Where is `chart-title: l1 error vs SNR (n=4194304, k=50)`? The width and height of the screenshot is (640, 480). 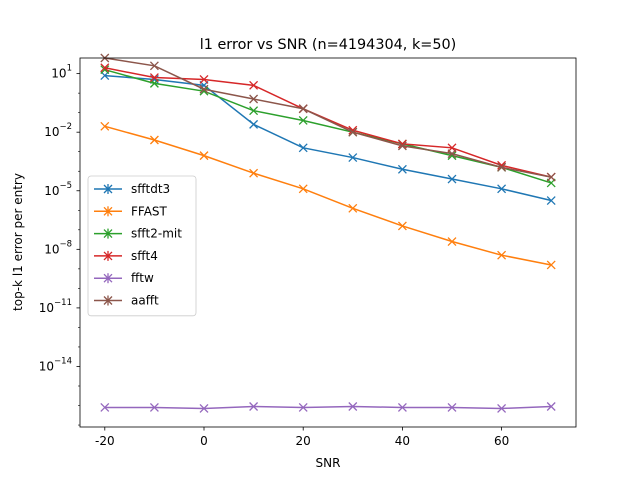
chart-title: l1 error vs SNR (n=4194304, k=50) is located at coordinates (328, 45).